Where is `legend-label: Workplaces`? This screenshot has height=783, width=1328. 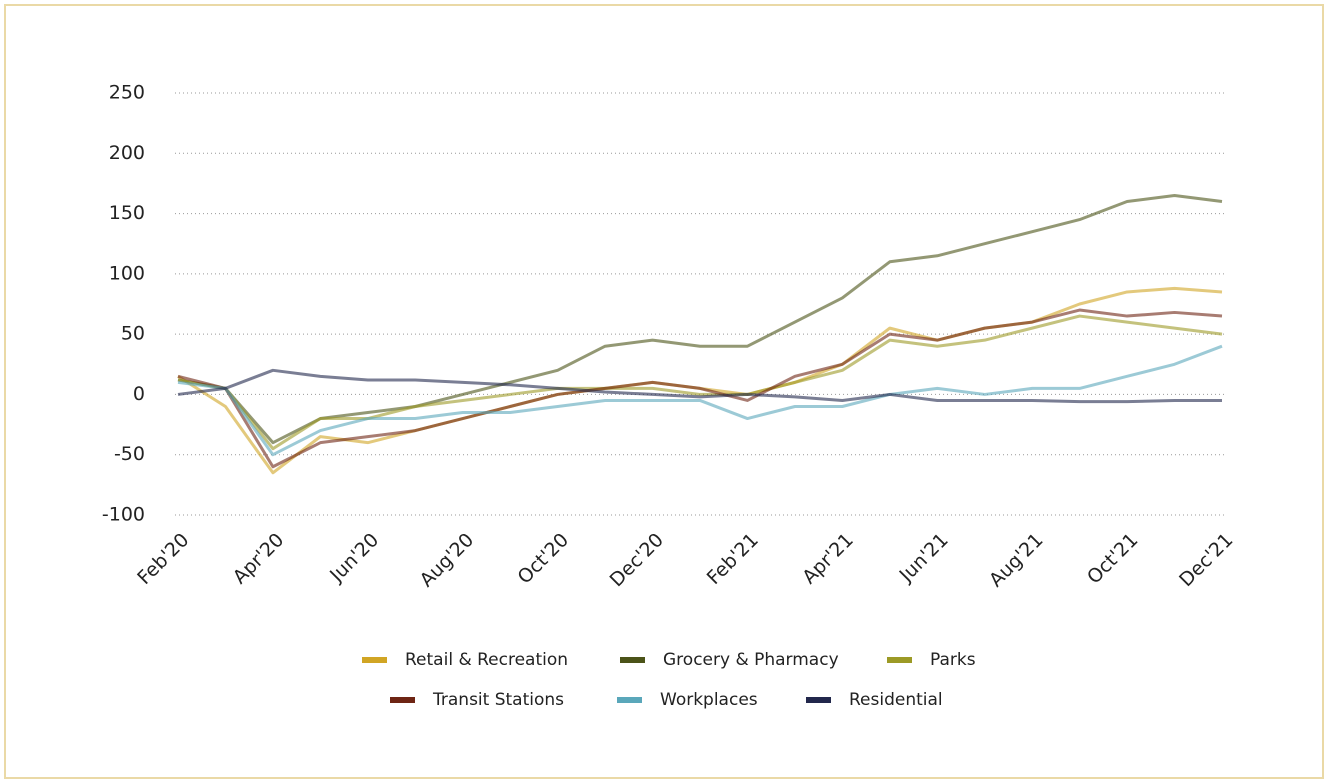
legend-label: Workplaces is located at coordinates (709, 700).